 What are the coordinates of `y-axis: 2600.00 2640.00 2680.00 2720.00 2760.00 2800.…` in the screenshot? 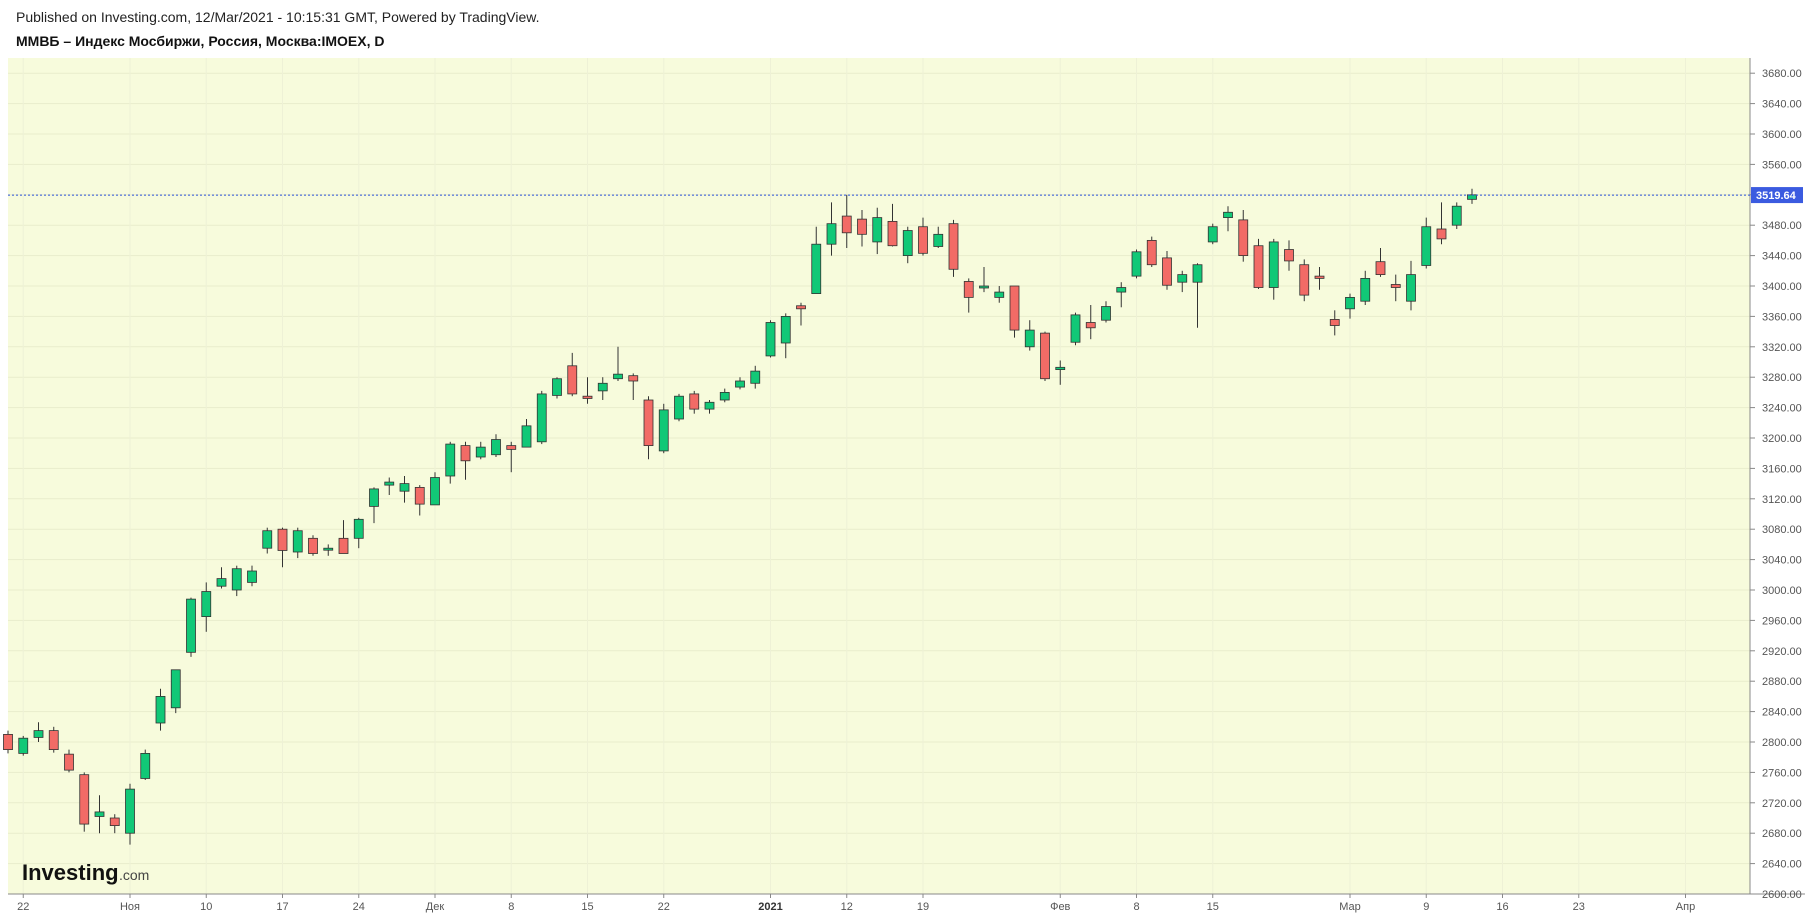 It's located at (1776, 484).